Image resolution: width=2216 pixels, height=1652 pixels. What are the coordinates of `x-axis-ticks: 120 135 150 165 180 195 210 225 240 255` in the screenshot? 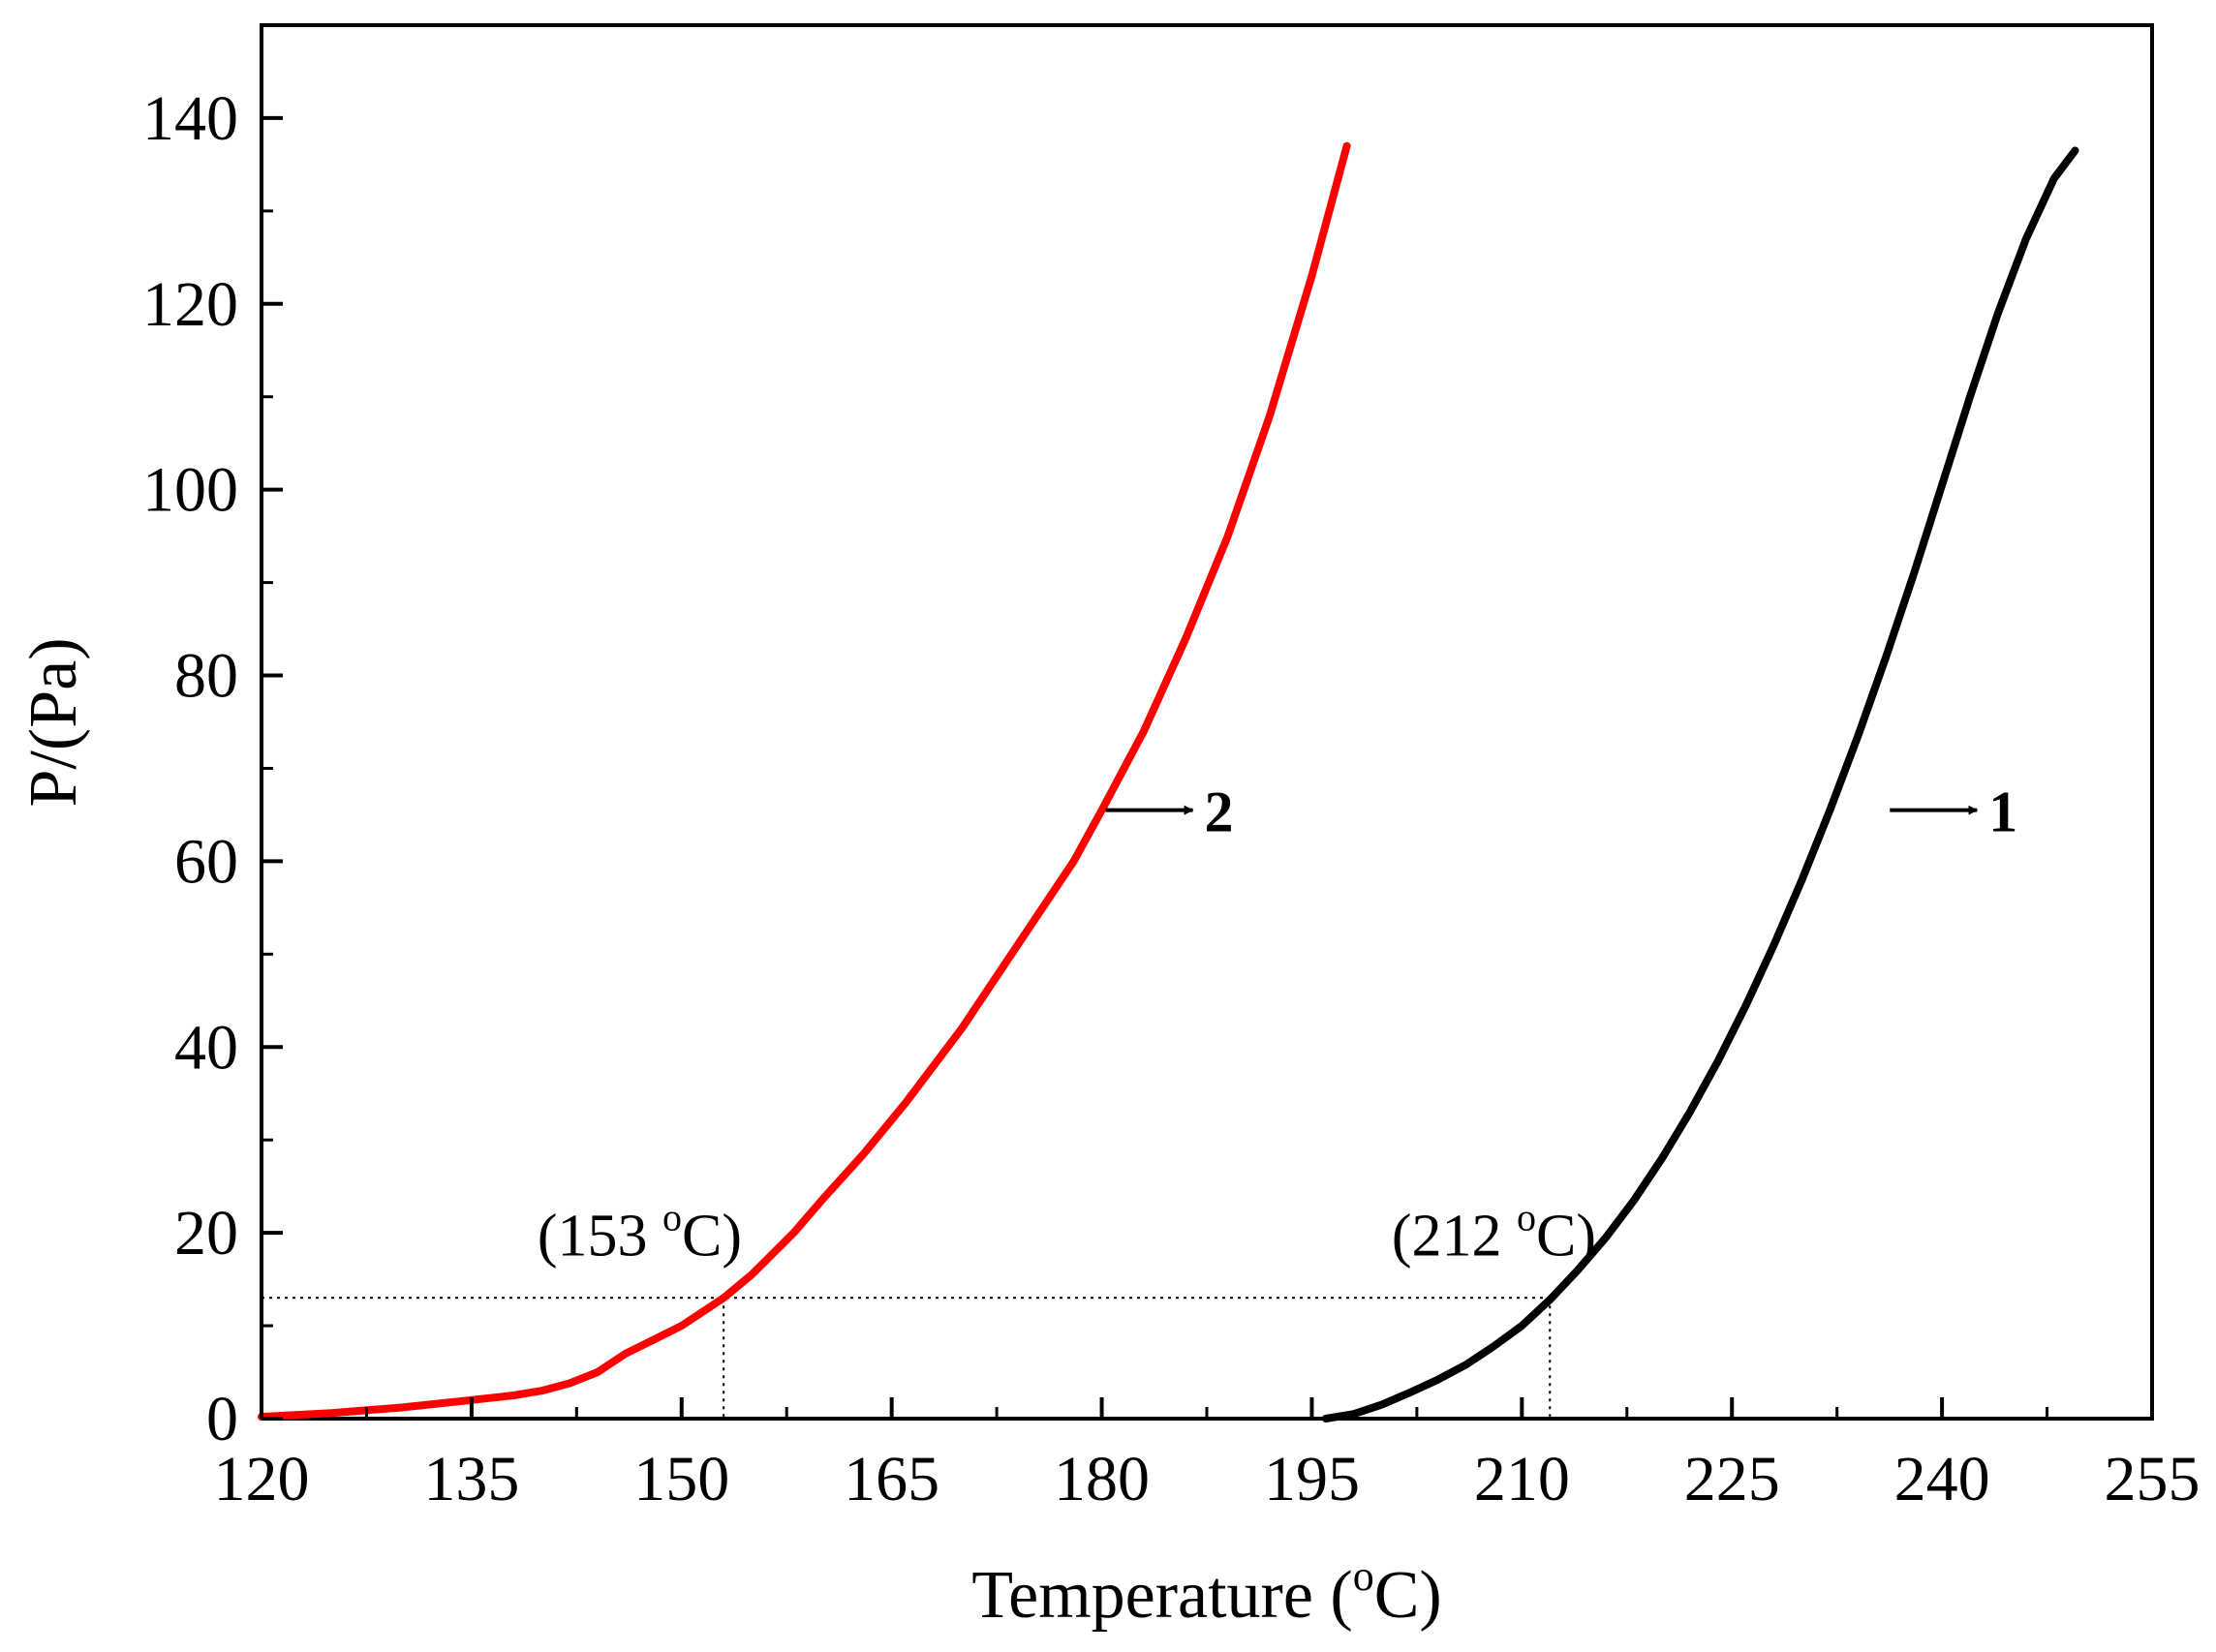 It's located at (1207, 1455).